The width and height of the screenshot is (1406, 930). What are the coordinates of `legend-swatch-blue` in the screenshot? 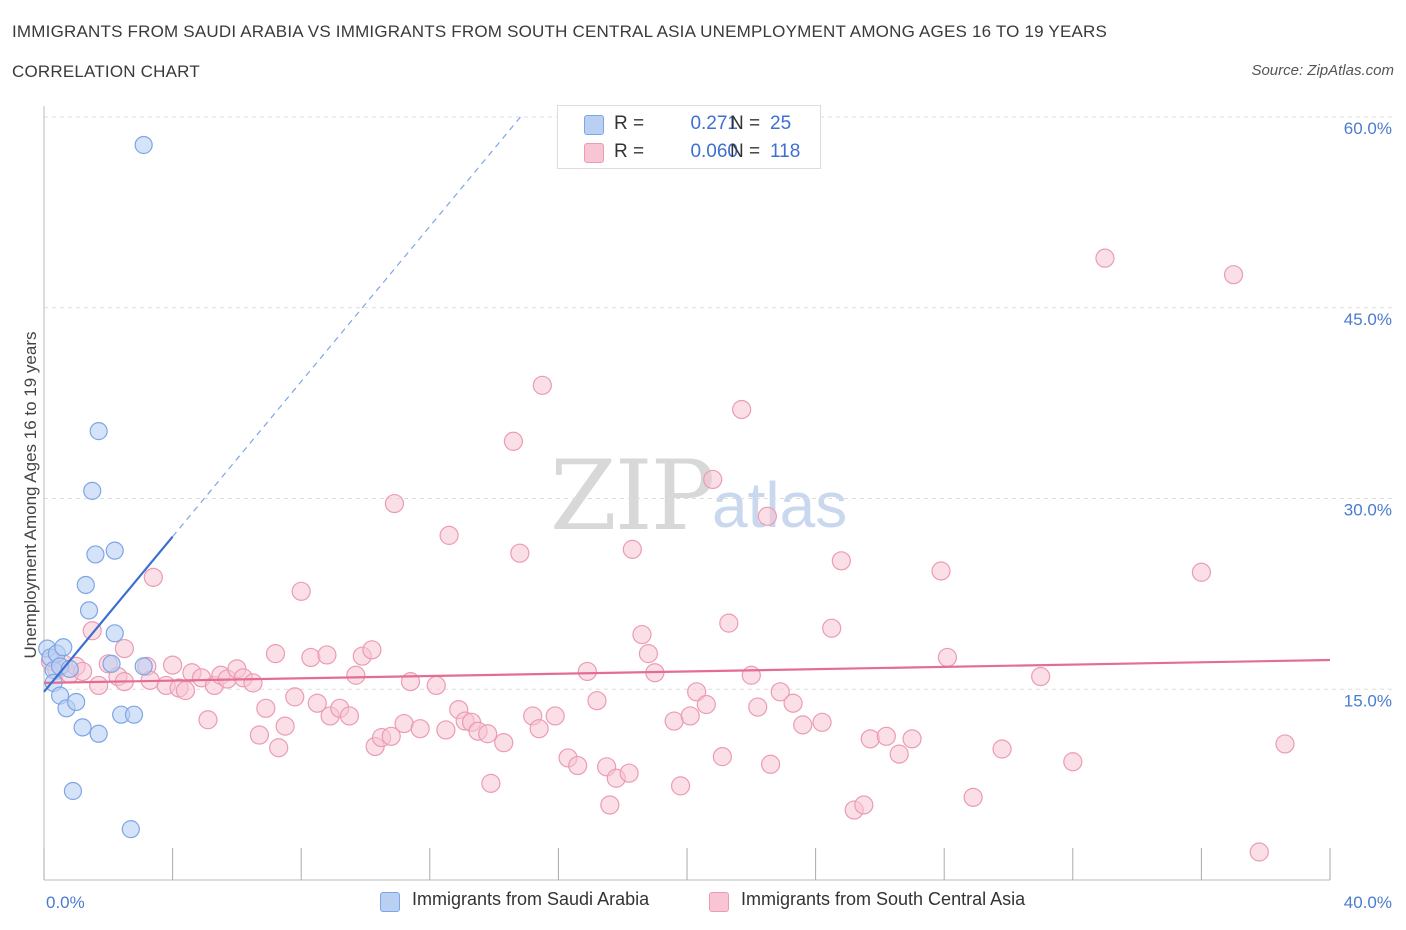 It's located at (594, 125).